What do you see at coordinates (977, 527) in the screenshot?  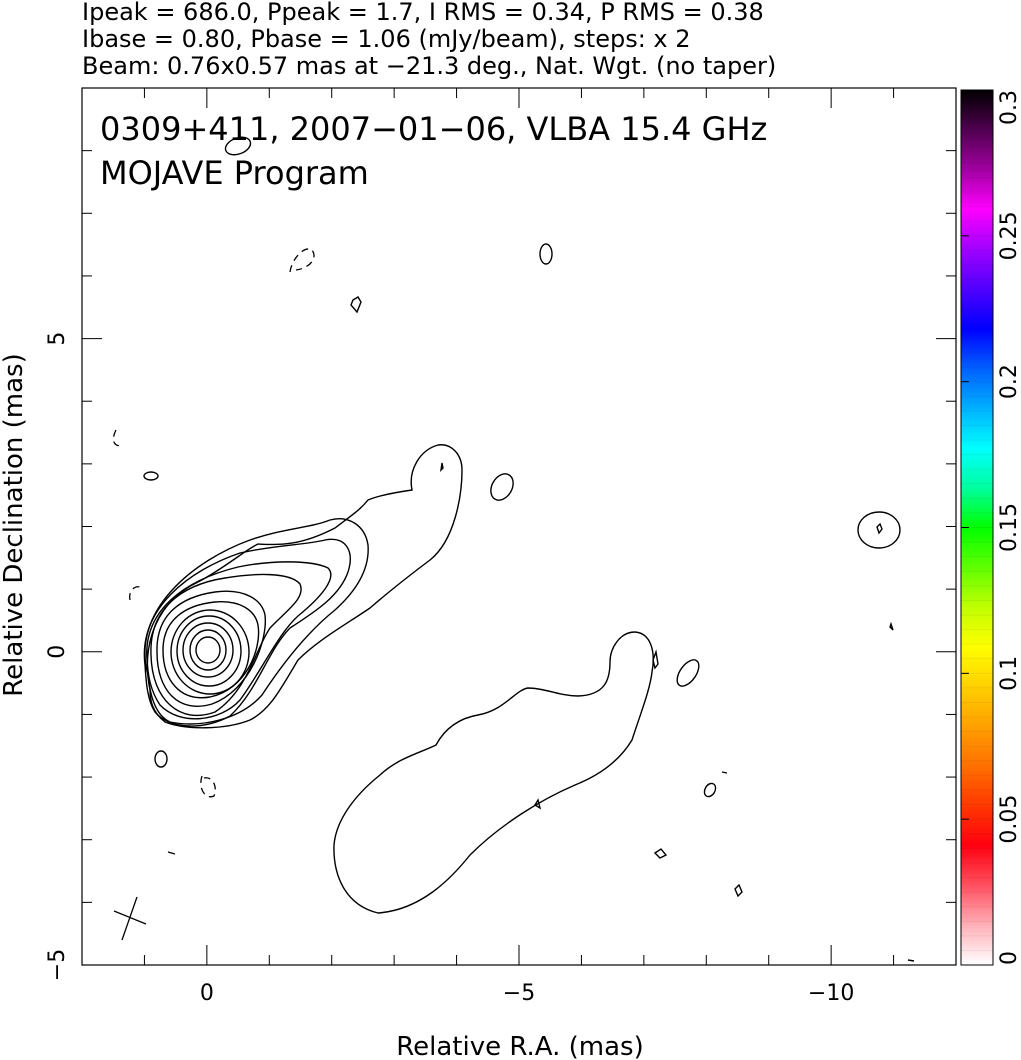 I see `colorbar` at bounding box center [977, 527].